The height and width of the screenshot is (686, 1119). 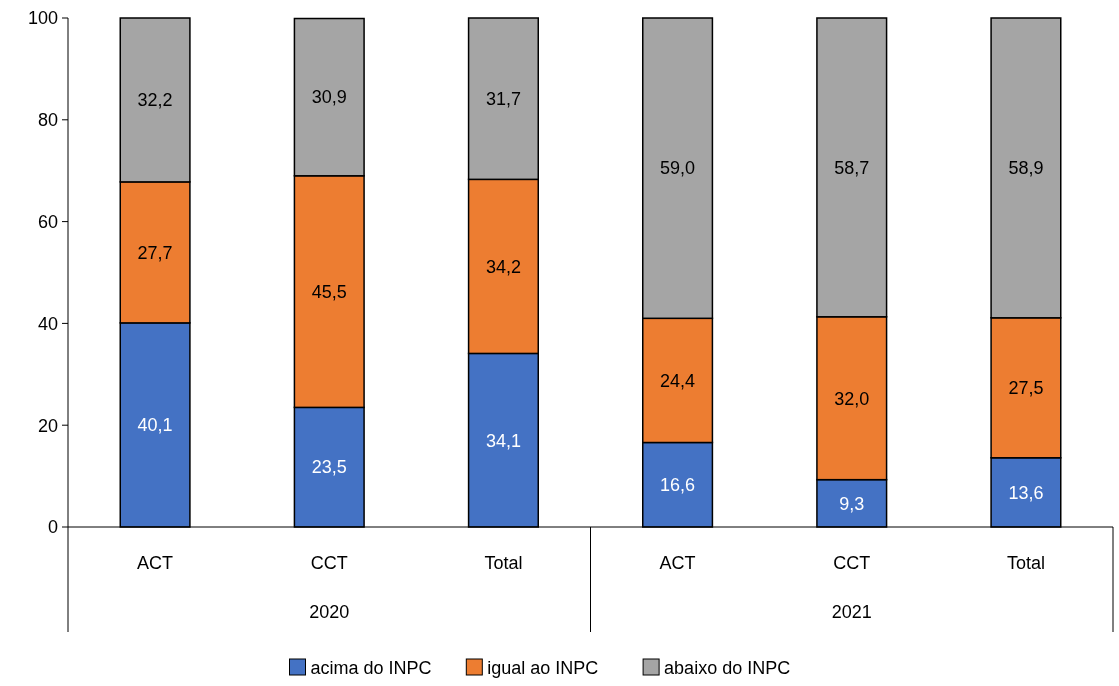 I want to click on data-label: 31,7, so click(x=503, y=98).